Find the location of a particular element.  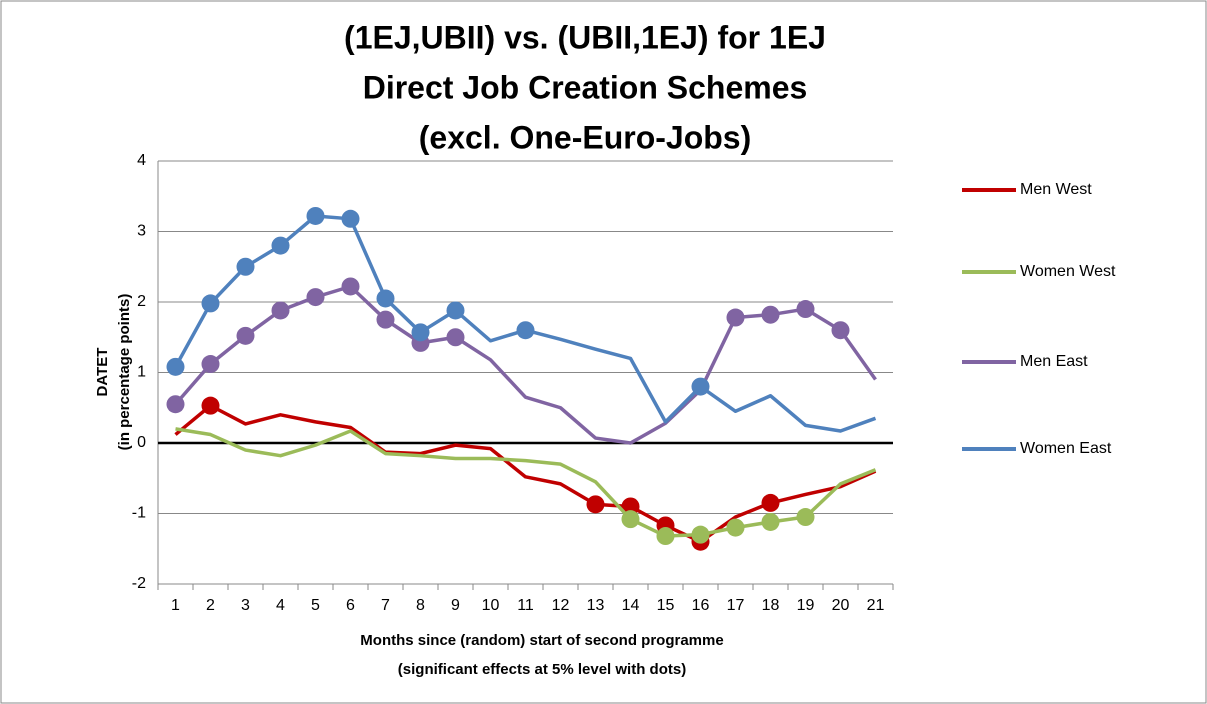

x-tick-label: 16 is located at coordinates (701, 605).